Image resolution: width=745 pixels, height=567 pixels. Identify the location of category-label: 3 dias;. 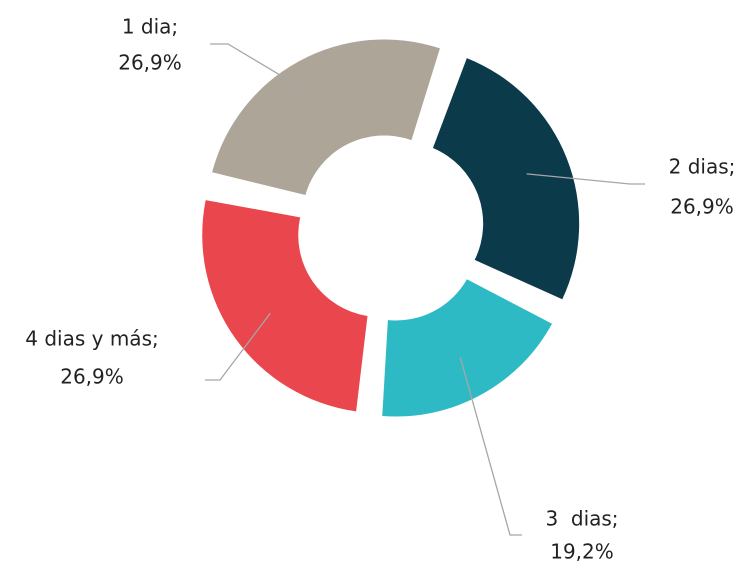
(581, 519).